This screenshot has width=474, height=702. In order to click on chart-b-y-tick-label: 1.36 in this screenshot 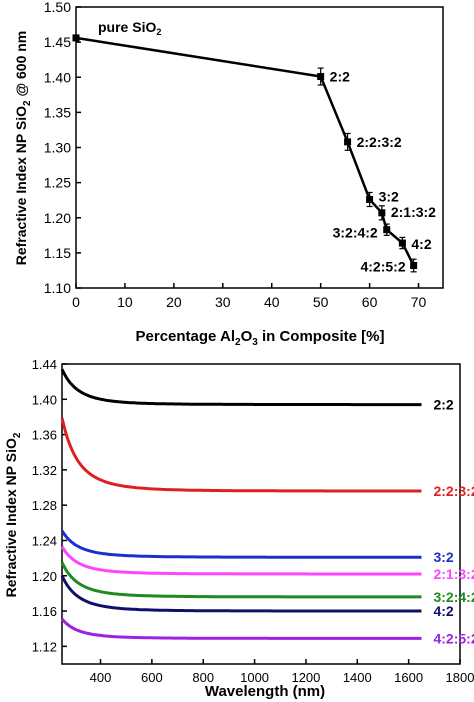, I will do `click(44, 435)`.